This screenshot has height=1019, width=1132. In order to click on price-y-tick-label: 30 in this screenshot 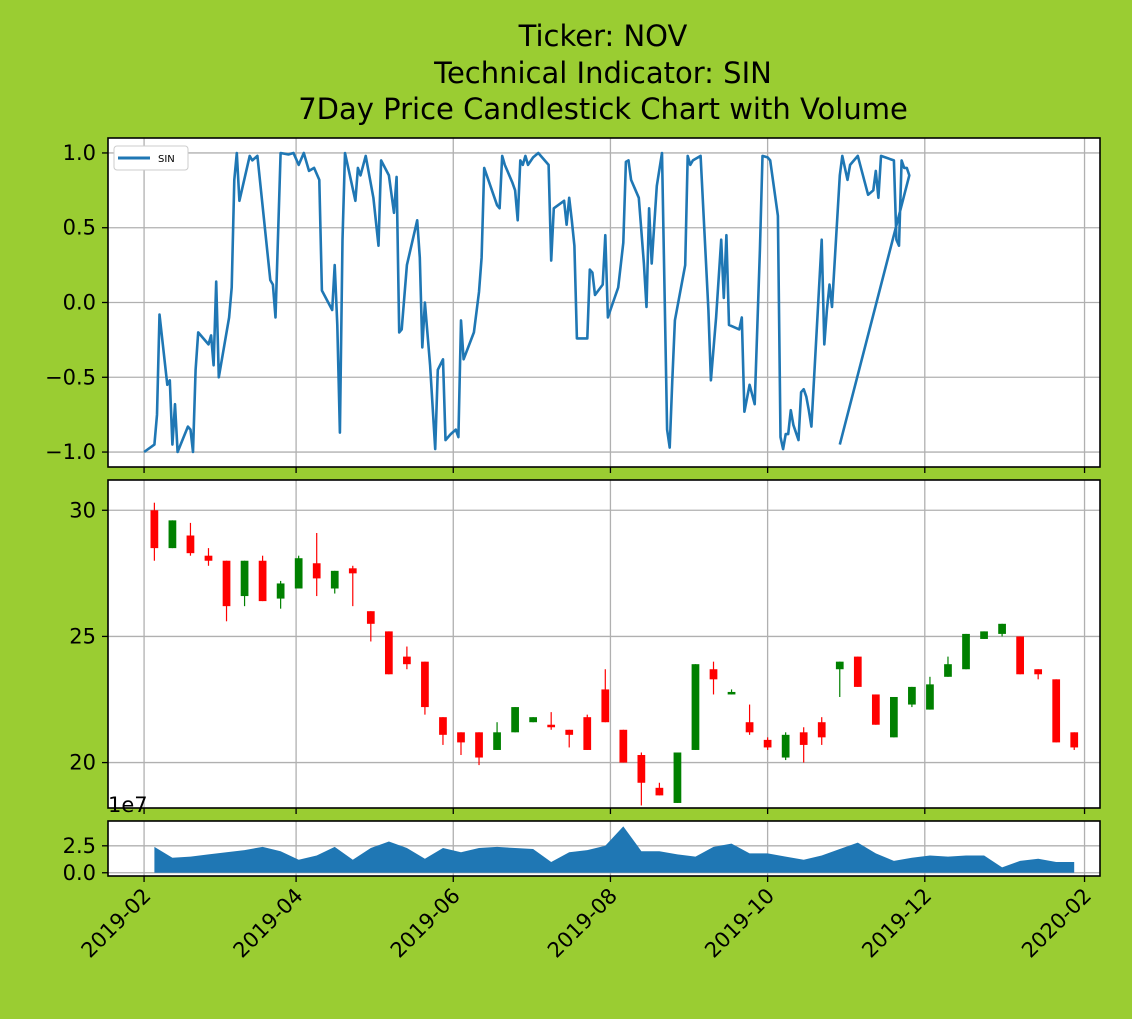, I will do `click(82, 510)`.